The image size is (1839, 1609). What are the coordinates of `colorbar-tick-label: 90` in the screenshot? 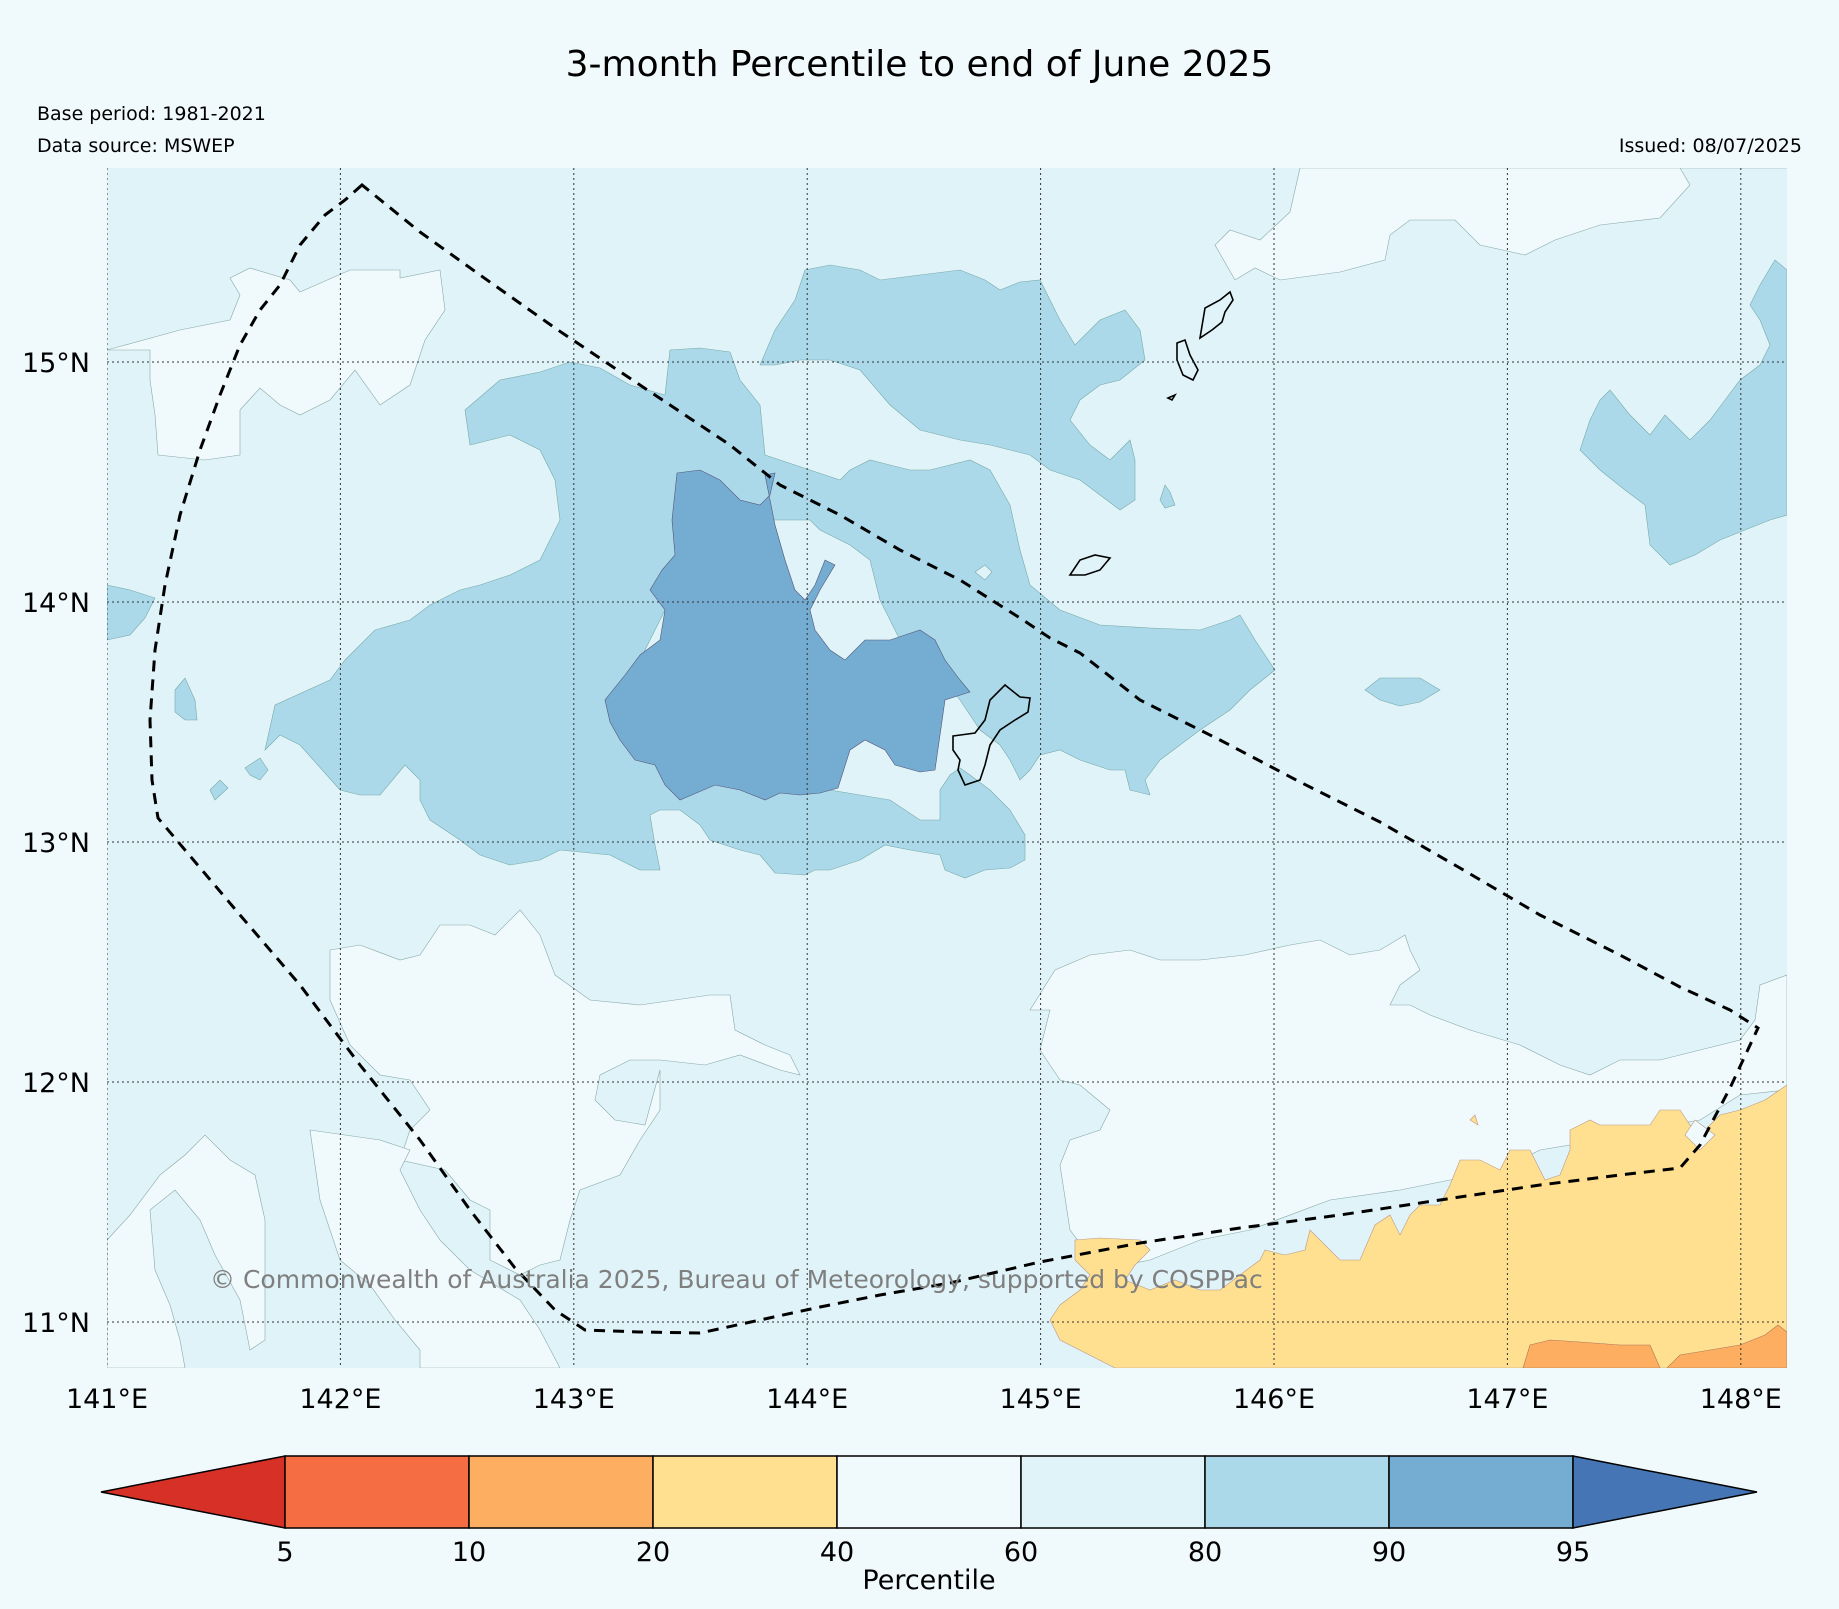 It's located at (1389, 1552).